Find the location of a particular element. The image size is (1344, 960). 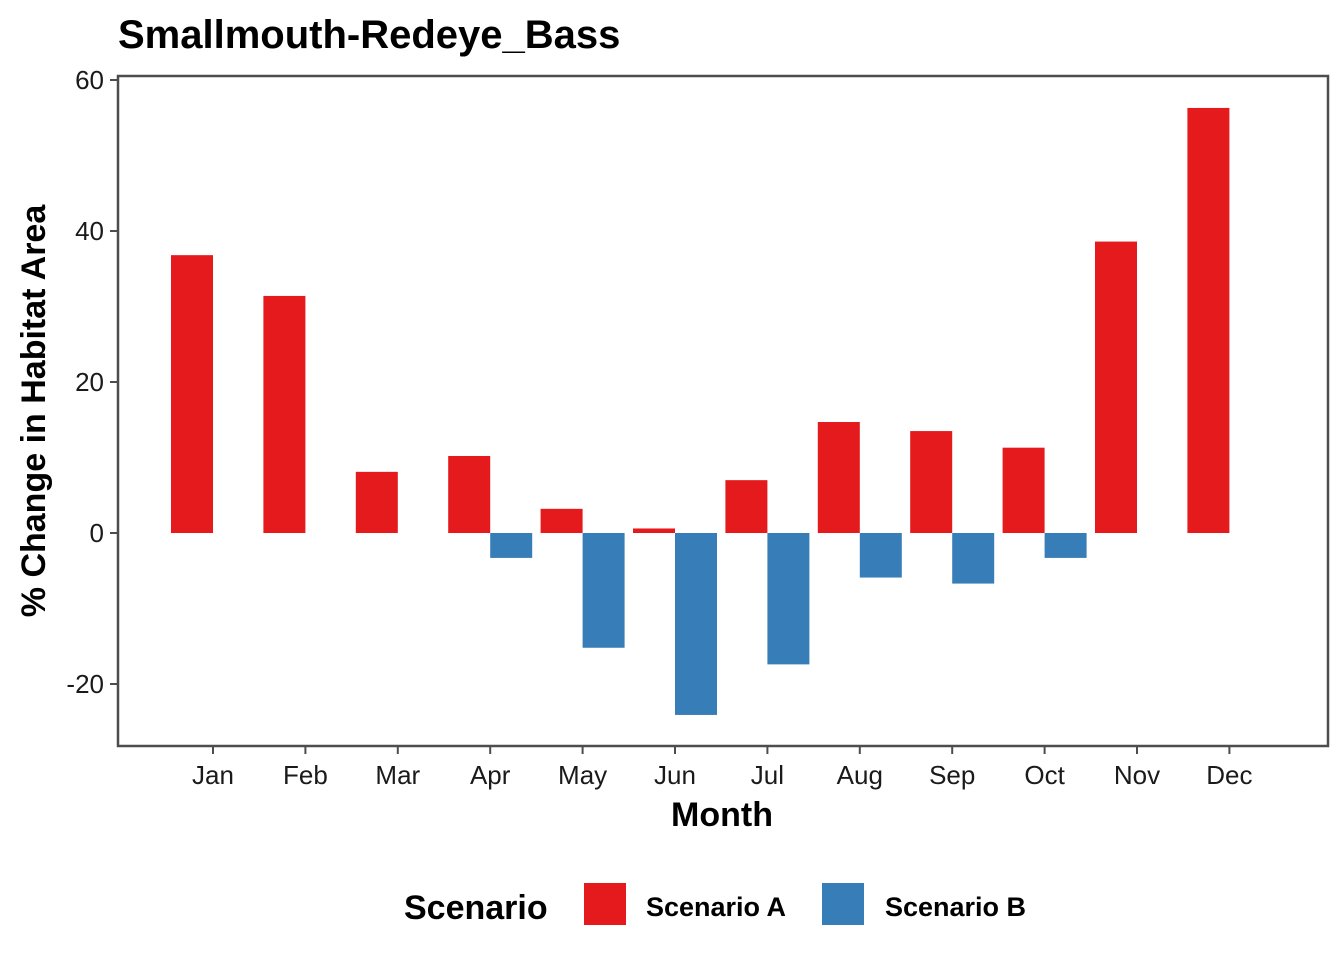

x-tick-label: Aug is located at coordinates (860, 775).